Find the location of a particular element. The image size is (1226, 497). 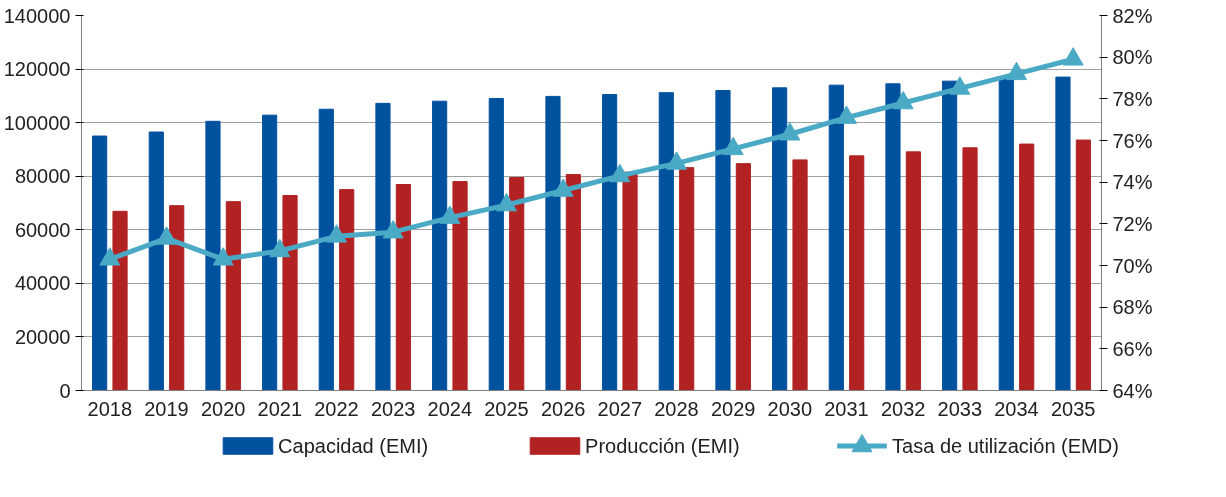

y2-tick-label: 80% is located at coordinates (1132, 57).